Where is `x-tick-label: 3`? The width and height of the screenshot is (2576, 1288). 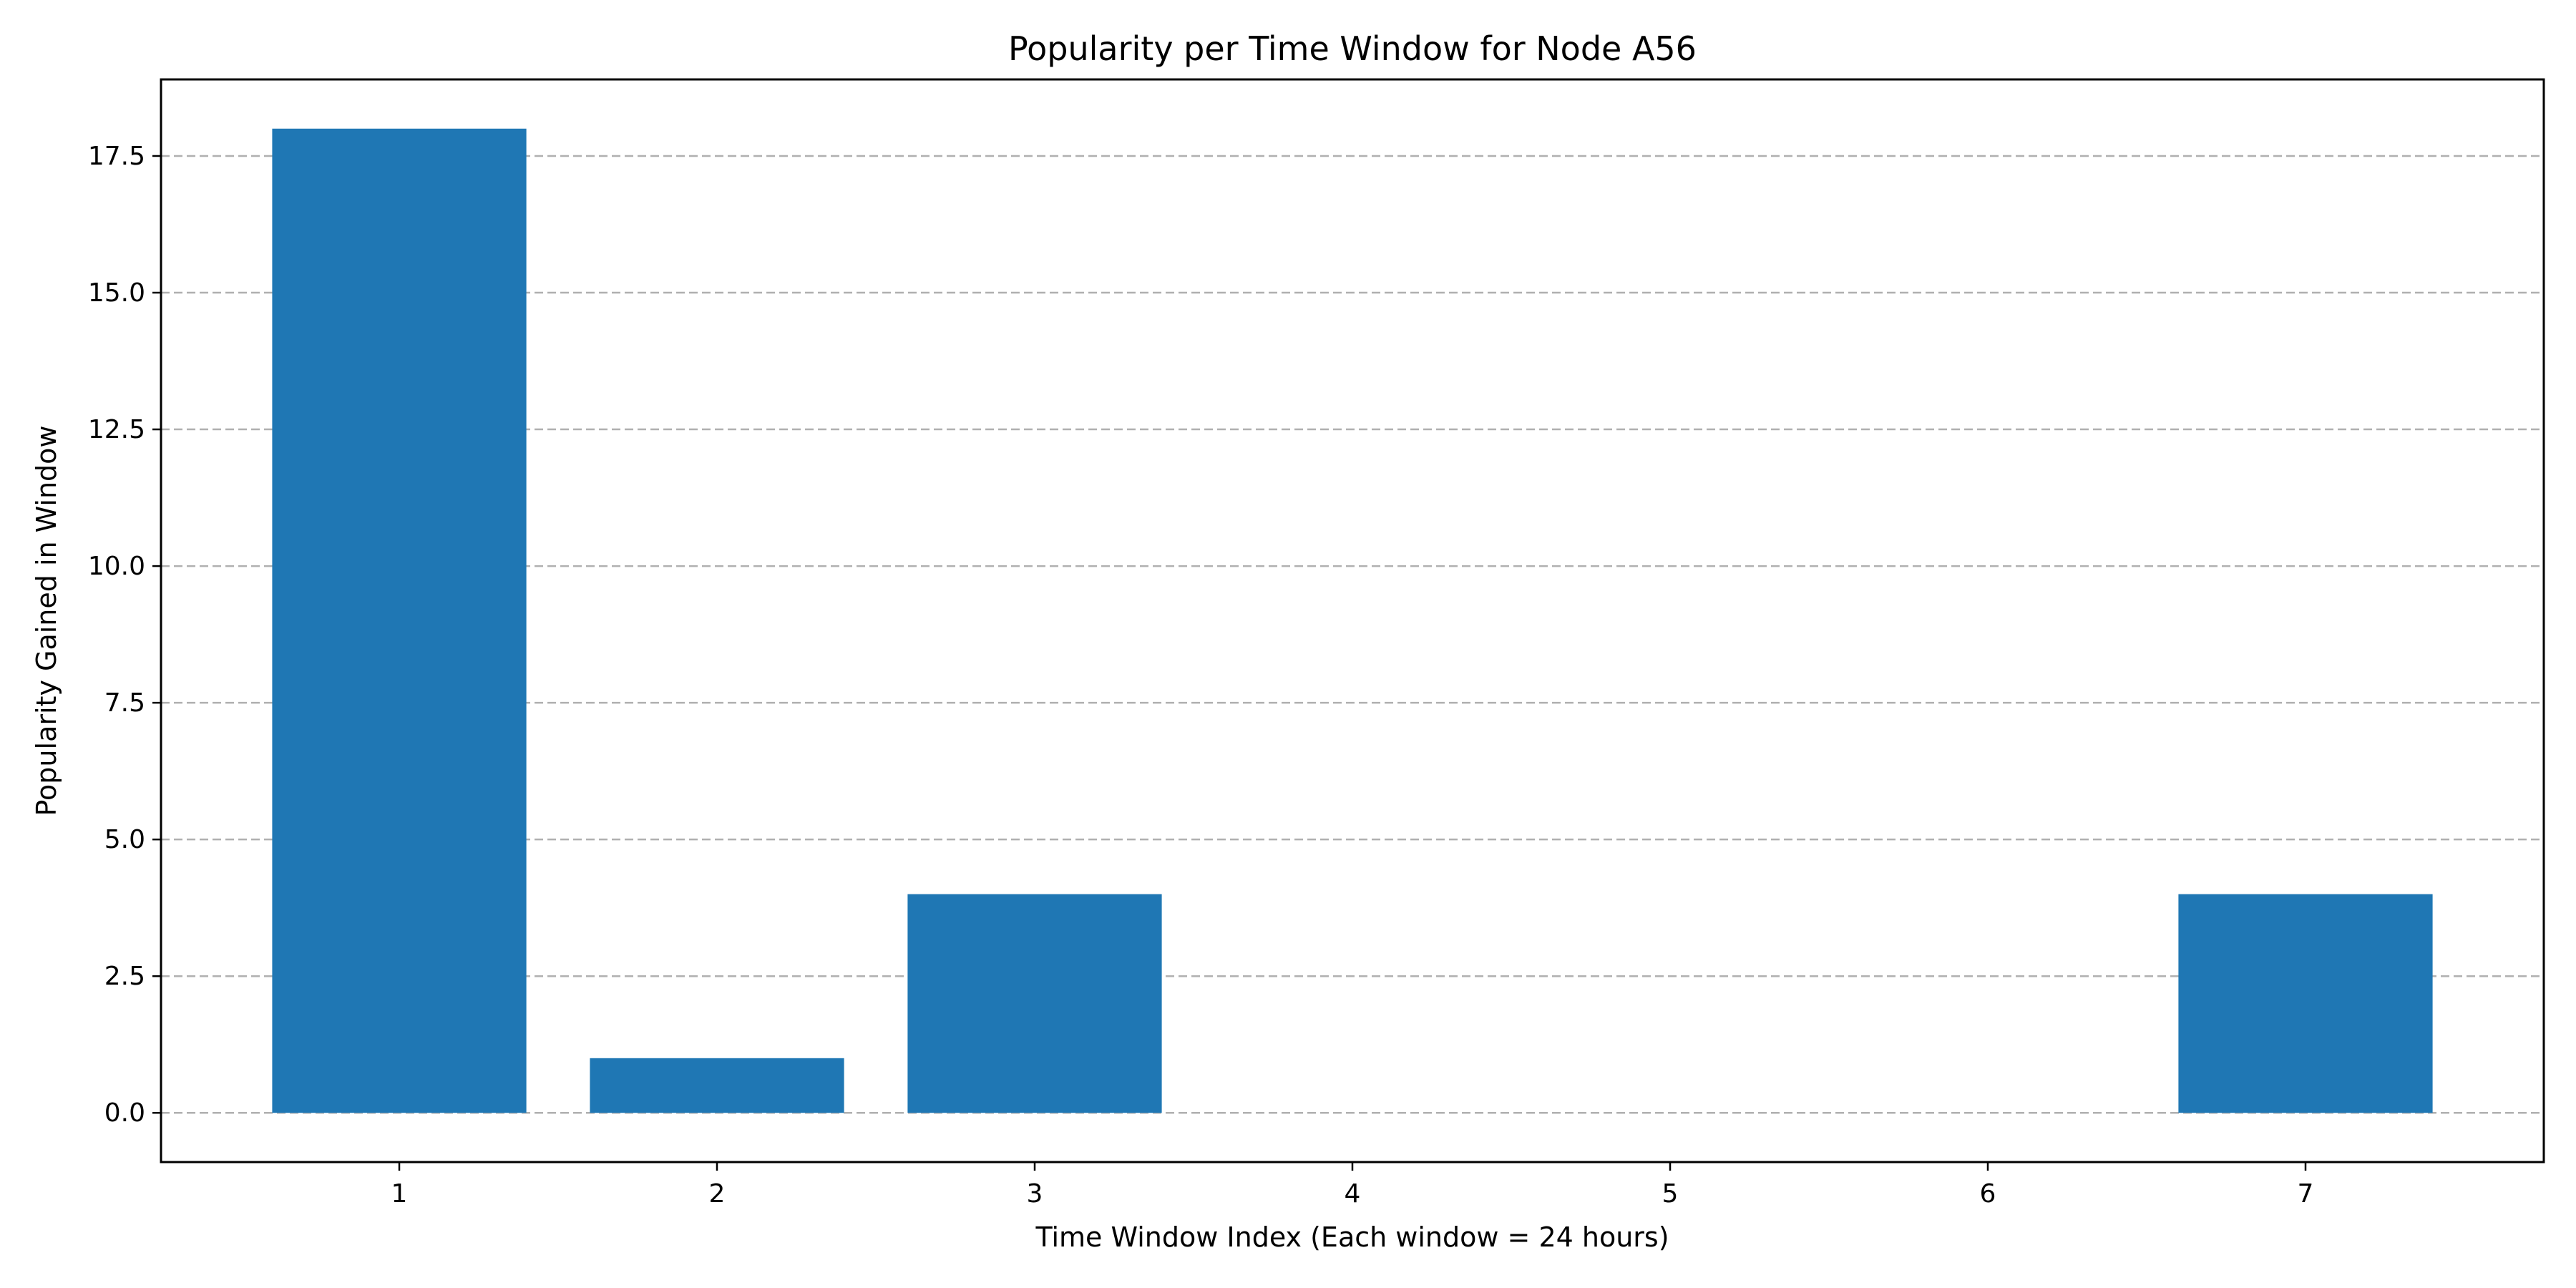 x-tick-label: 3 is located at coordinates (1035, 1194).